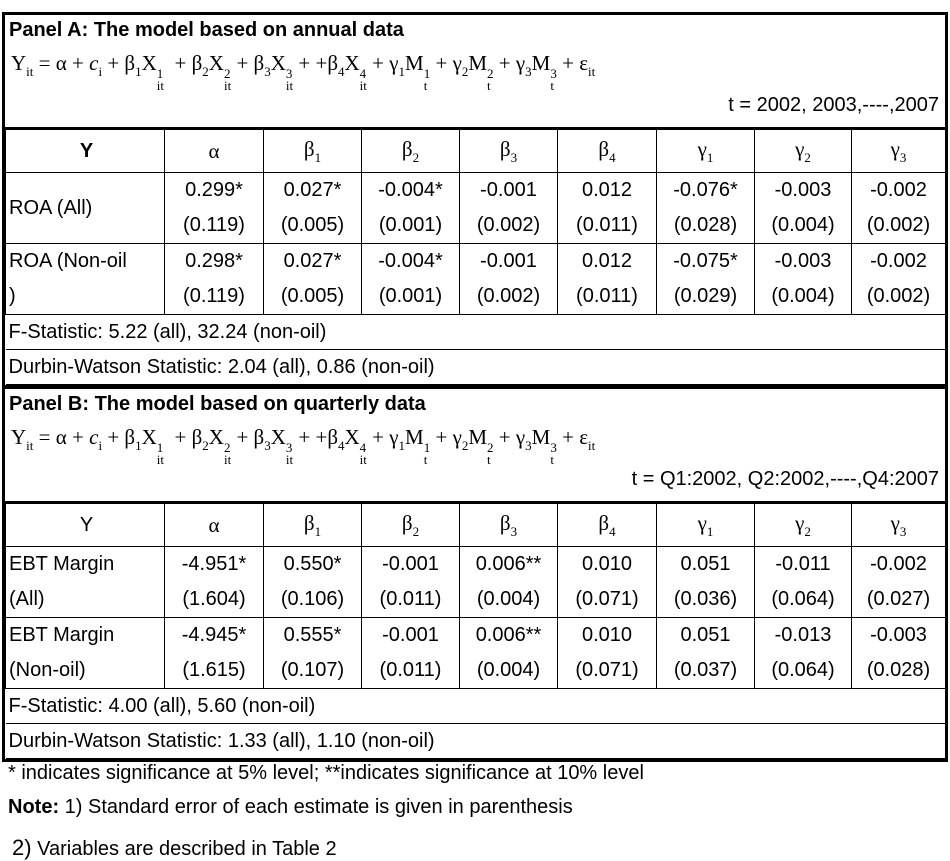  Describe the element at coordinates (312, 670) in the screenshot. I see `std-error: (0.107)` at that location.